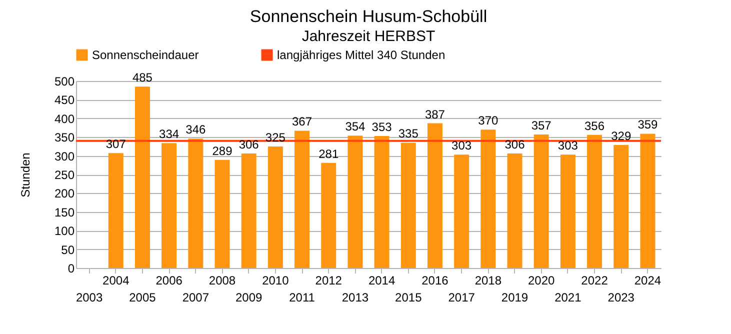  Describe the element at coordinates (408, 133) in the screenshot. I see `data-label: 335` at that location.